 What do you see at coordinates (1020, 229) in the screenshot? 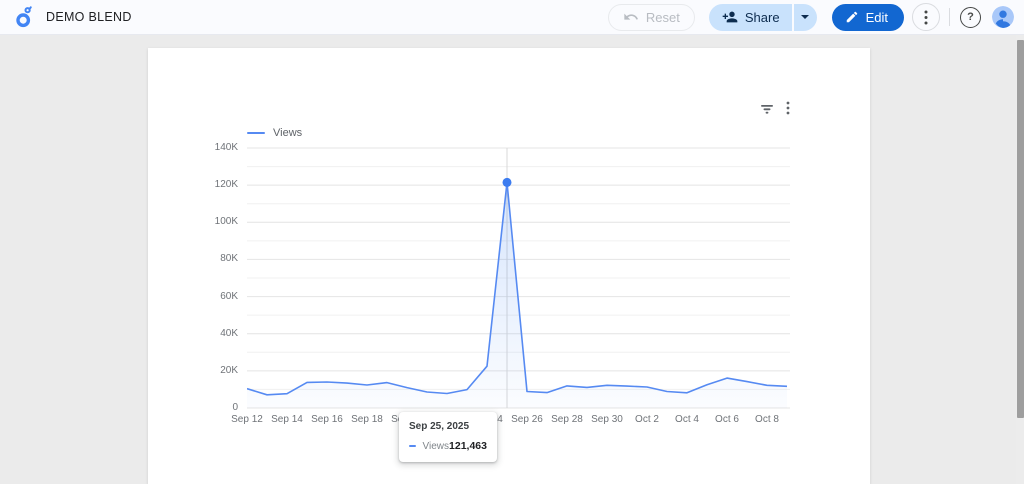
I see `vertical-scrollbar-thumb` at bounding box center [1020, 229].